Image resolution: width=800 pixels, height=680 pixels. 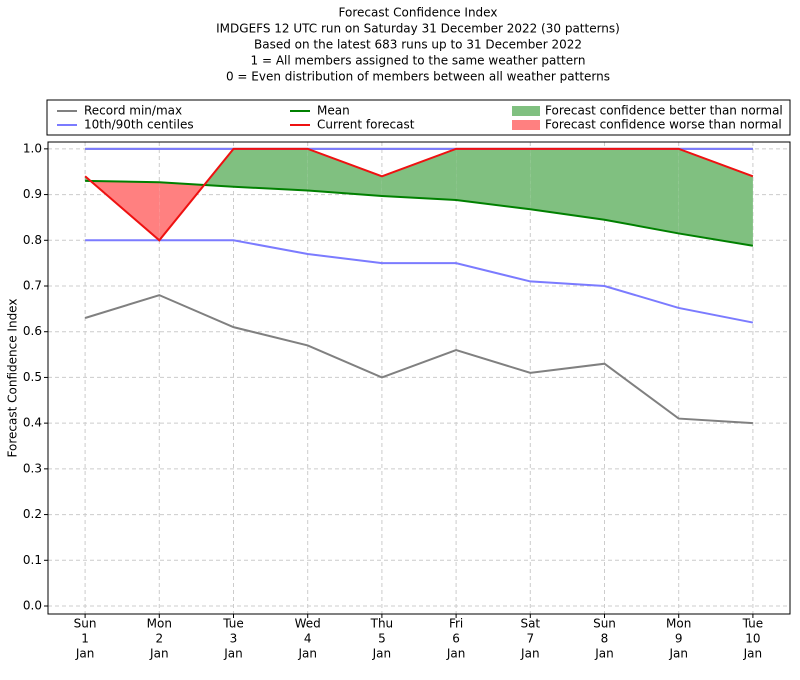 I want to click on y-tick-label: 0.5, so click(x=32, y=377).